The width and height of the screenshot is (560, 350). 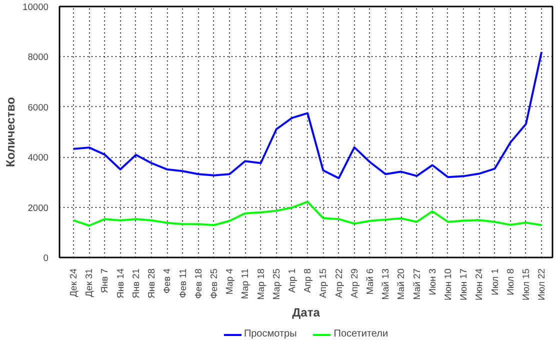 I want to click on x-tick-label: Мар 11, so click(x=245, y=284).